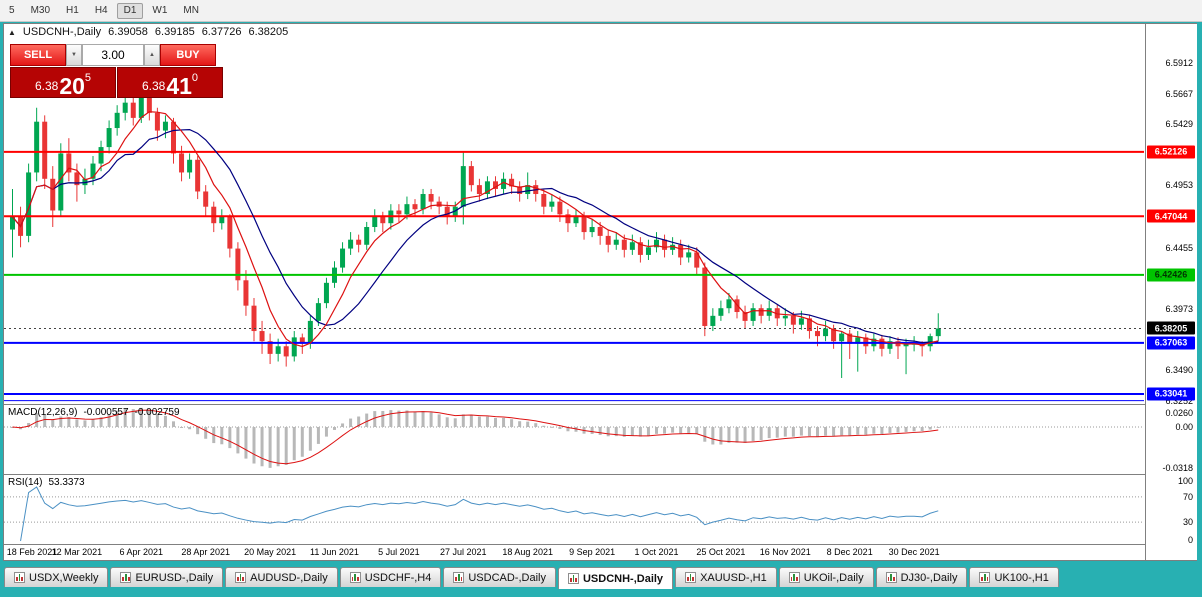 The height and width of the screenshot is (597, 1202). What do you see at coordinates (1171, 343) in the screenshot?
I see `price-level-badge: 6.37063` at bounding box center [1171, 343].